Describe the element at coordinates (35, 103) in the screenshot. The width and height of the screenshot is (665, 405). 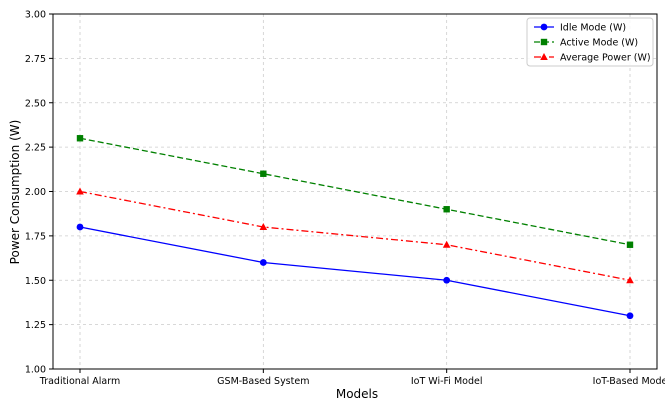
I see `y-tick-label: 2.50` at that location.